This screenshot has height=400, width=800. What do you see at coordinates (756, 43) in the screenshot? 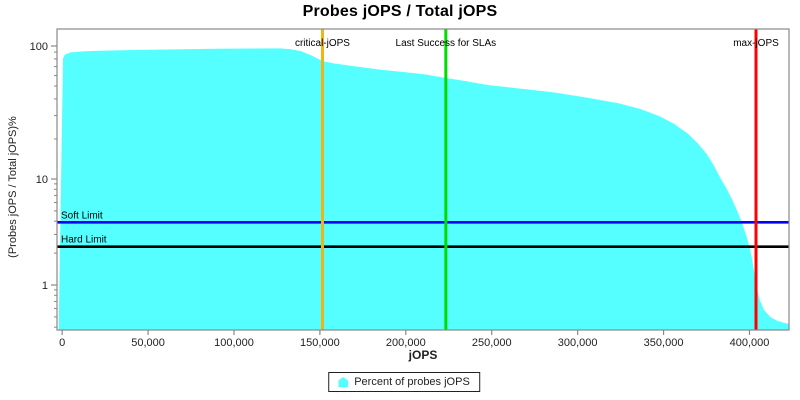
I see `marker-line-label-max-jops: max-jOPS` at bounding box center [756, 43].